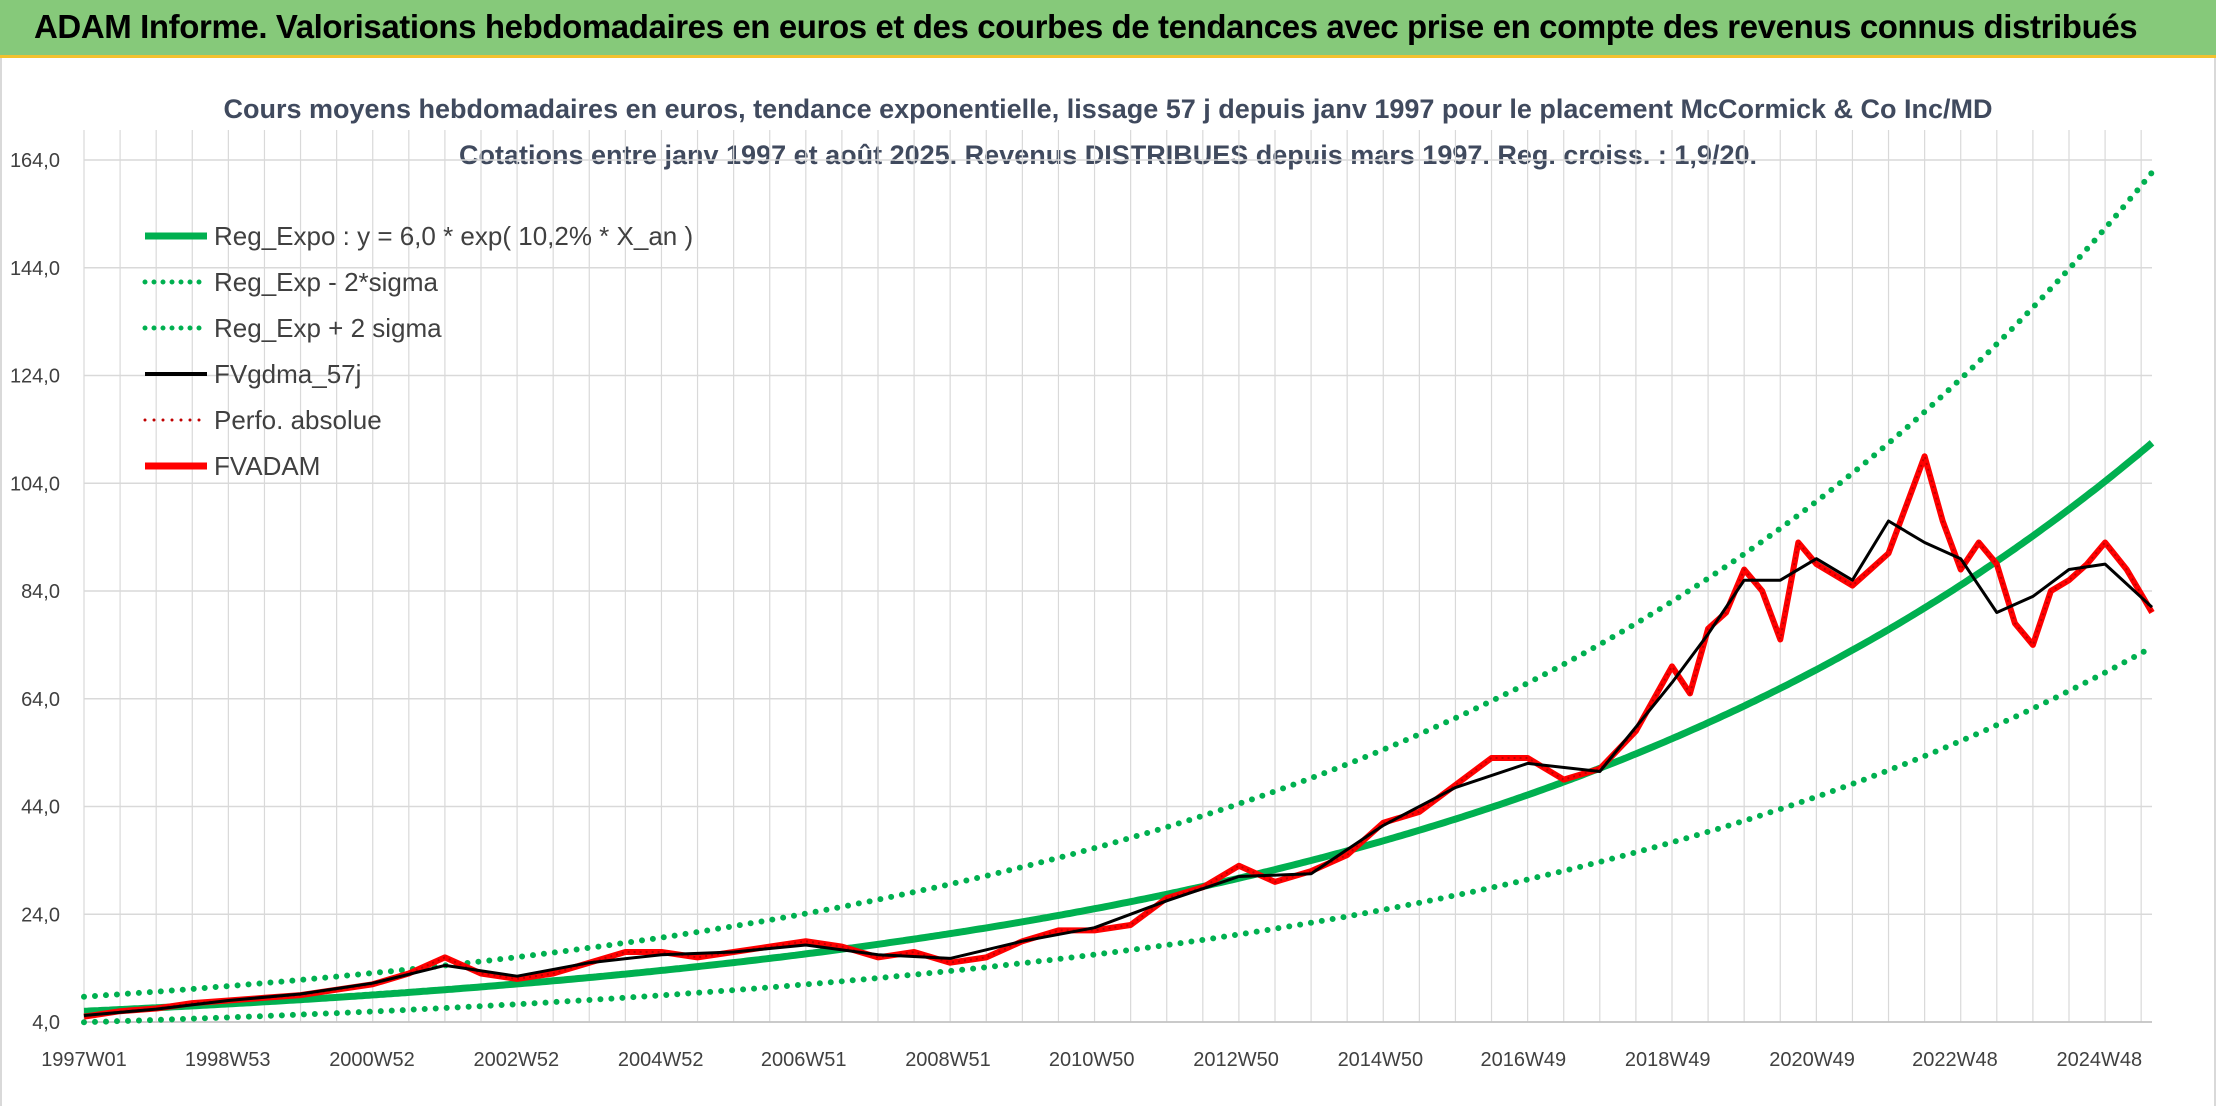  Describe the element at coordinates (1668, 1060) in the screenshot. I see `x-tick-label: 2018W49` at that location.